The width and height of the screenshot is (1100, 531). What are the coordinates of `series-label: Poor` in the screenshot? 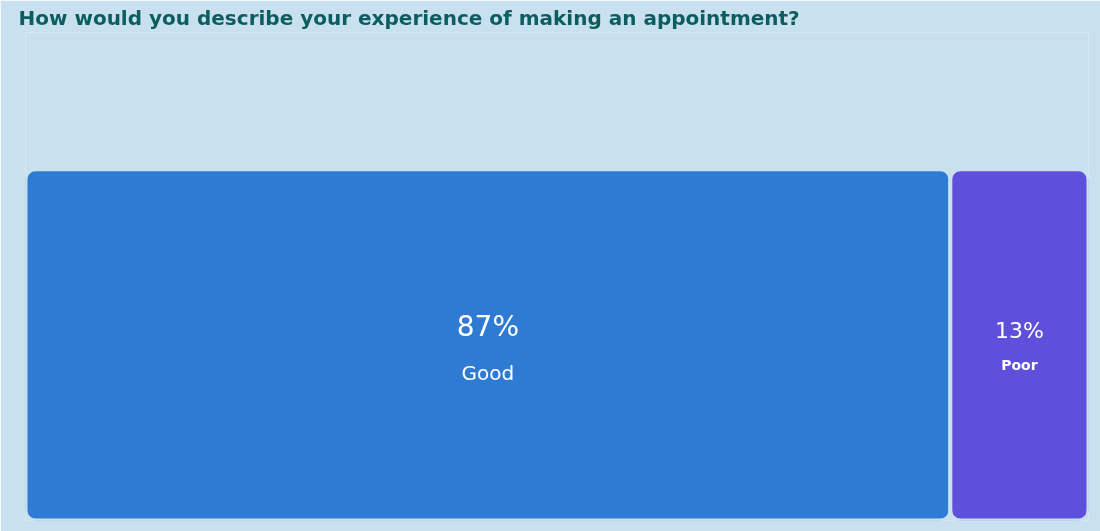 It's located at (1019, 364).